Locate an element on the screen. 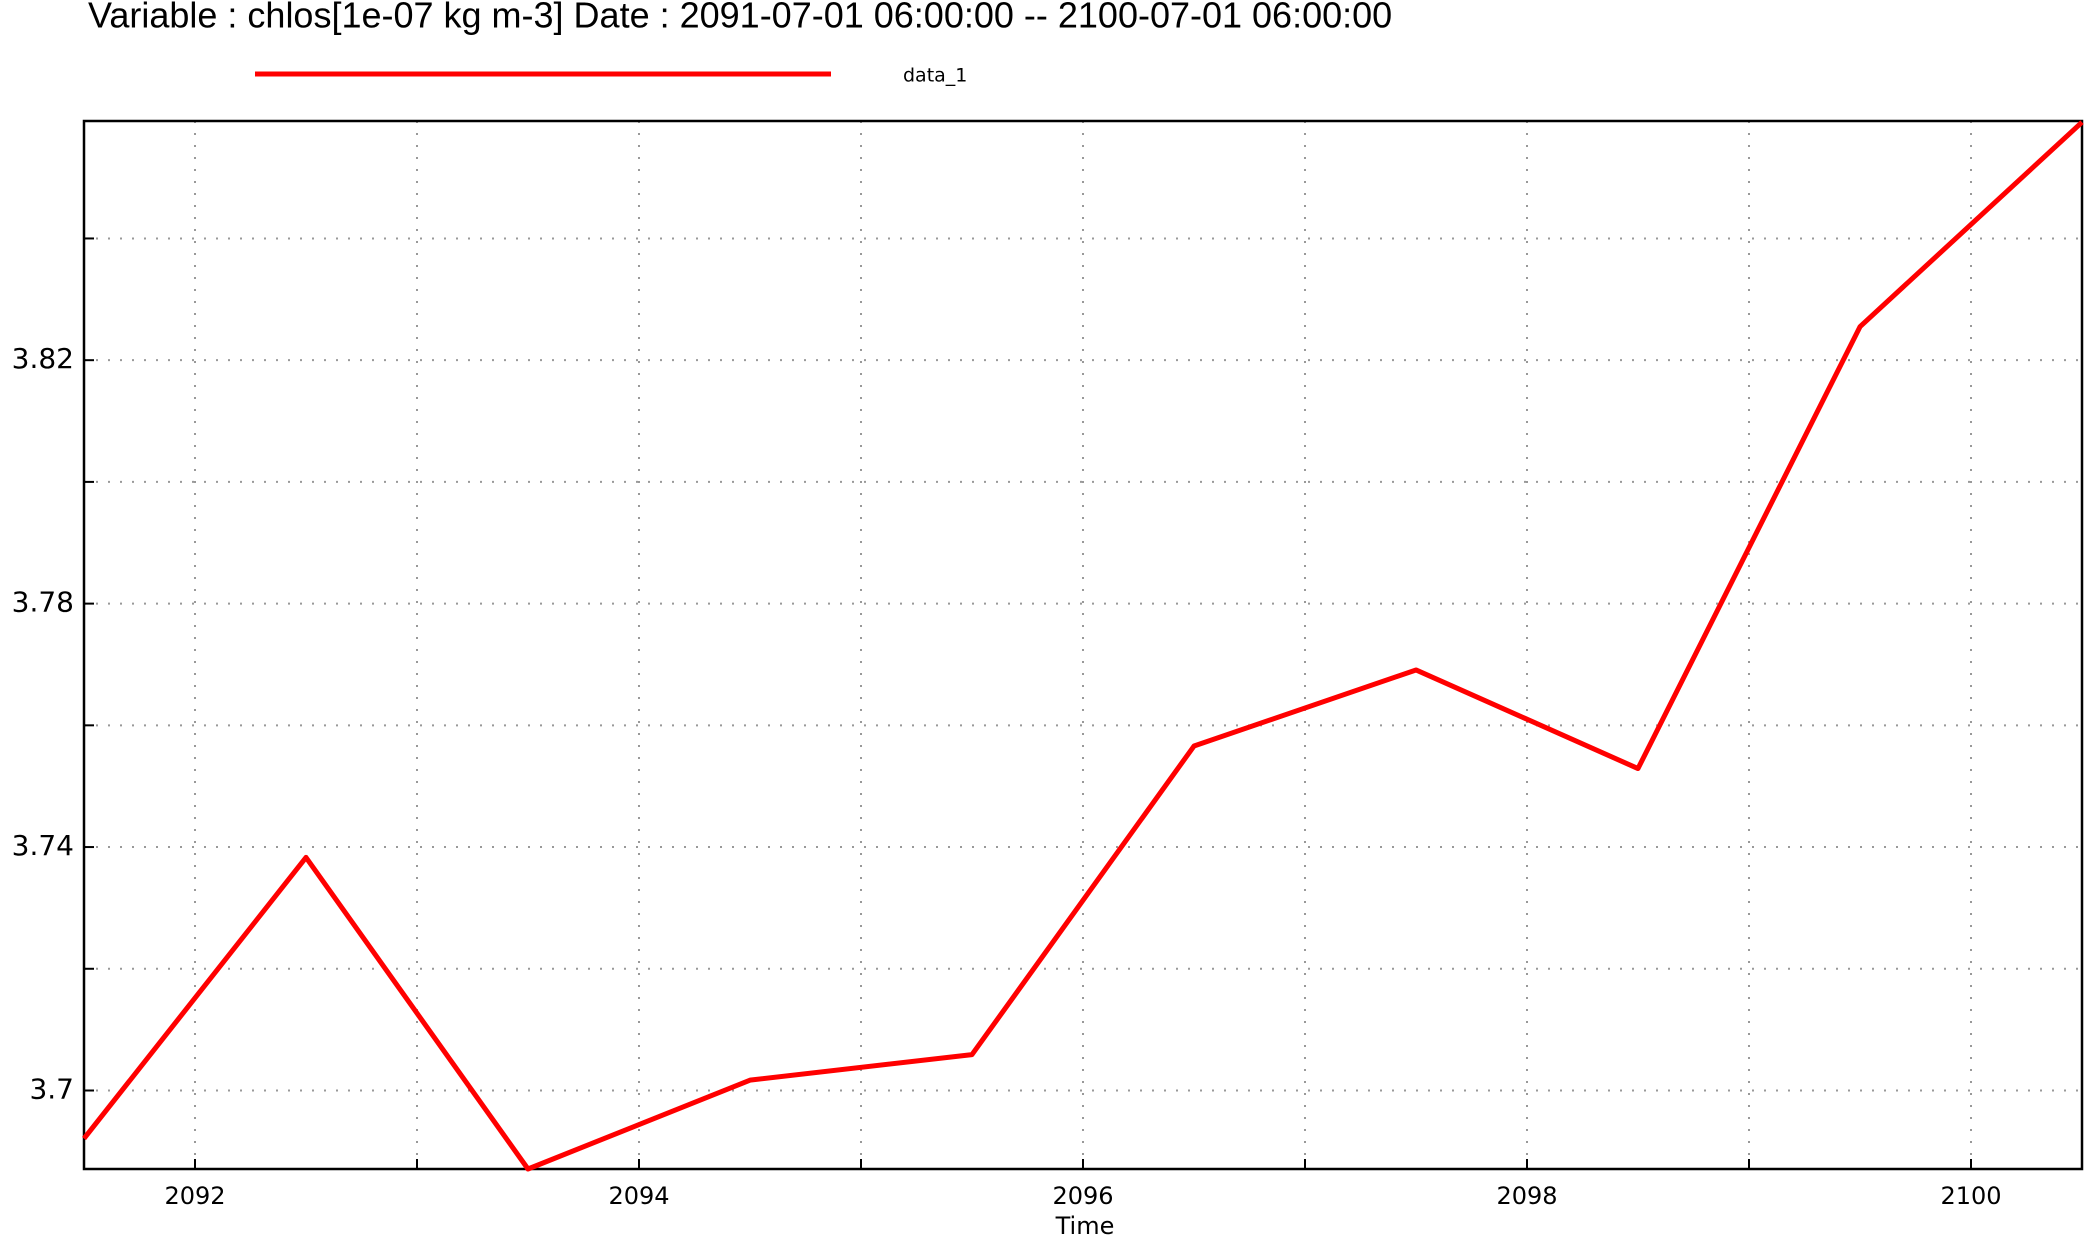 The height and width of the screenshot is (1238, 2085). y-tick-label: 3.78 is located at coordinates (43, 602).